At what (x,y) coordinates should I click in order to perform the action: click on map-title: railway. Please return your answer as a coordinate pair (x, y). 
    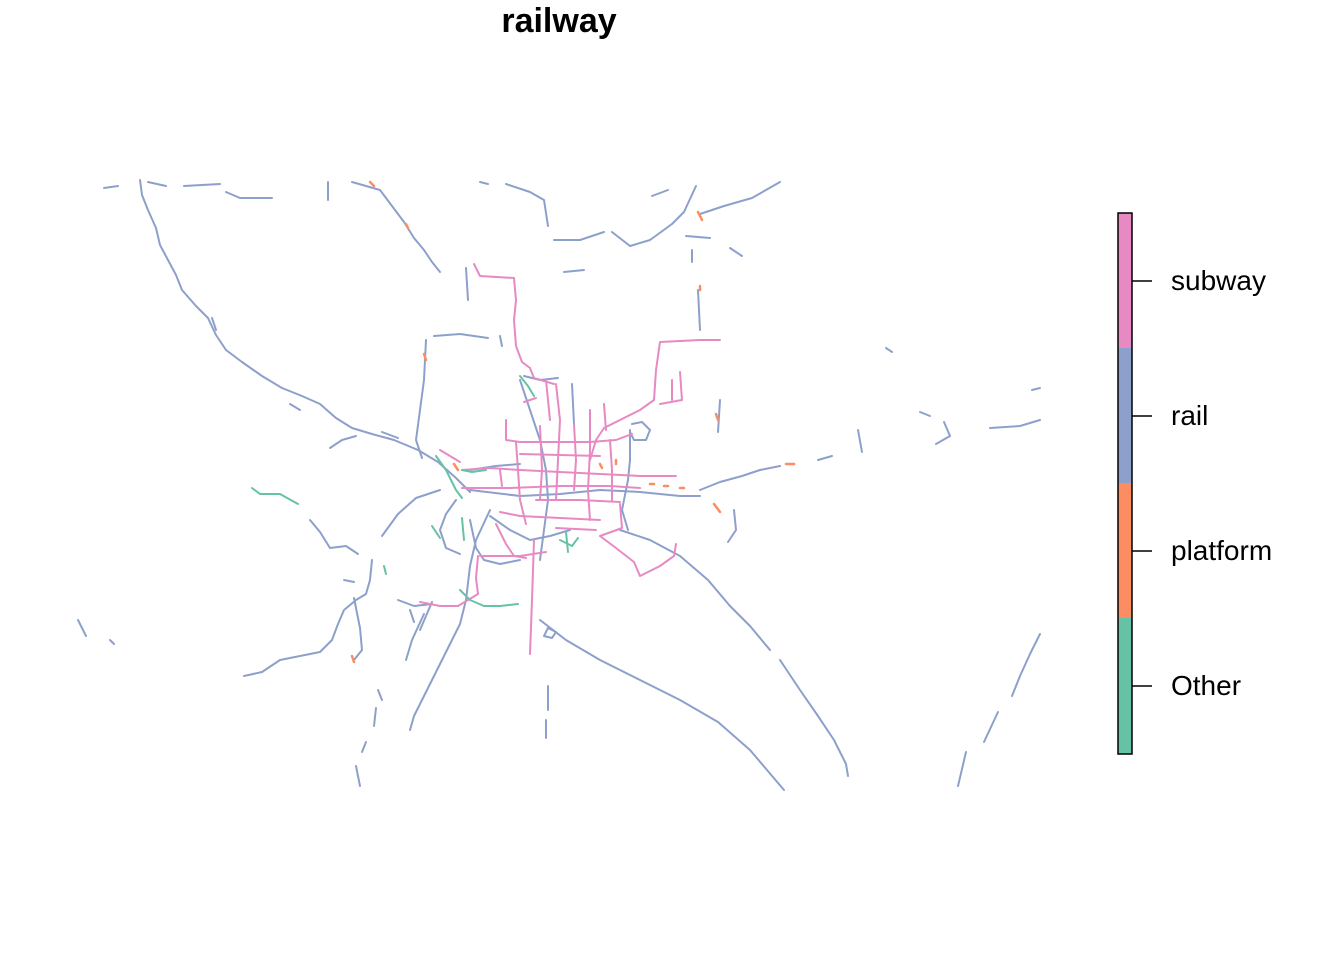
    Looking at the image, I should click on (559, 21).